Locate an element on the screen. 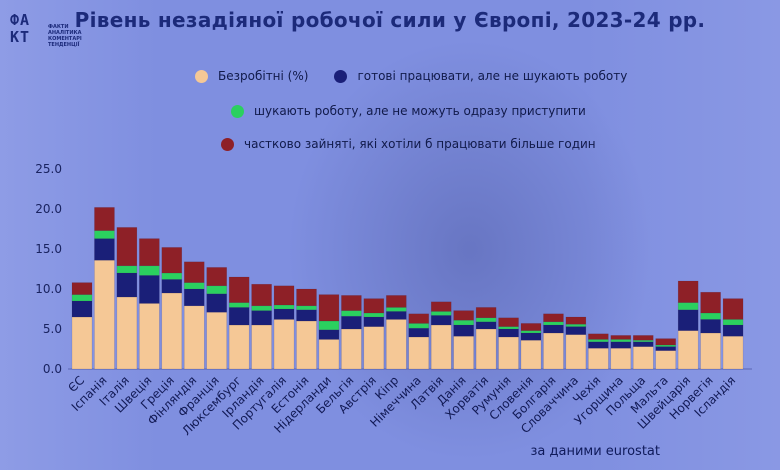  logo-mark-line-1: ФА is located at coordinates (20, 20).